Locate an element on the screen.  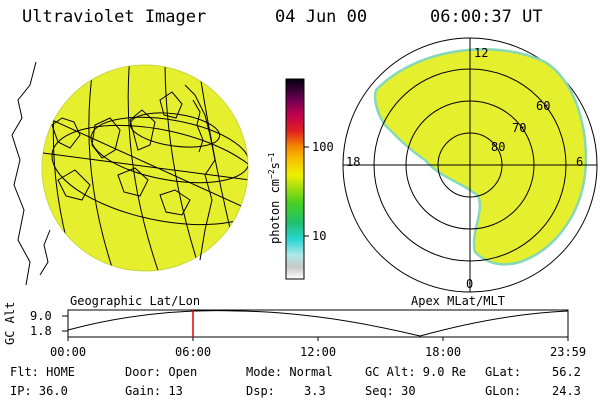
altitude-axis-label: GC Alt is located at coordinates (10, 323).